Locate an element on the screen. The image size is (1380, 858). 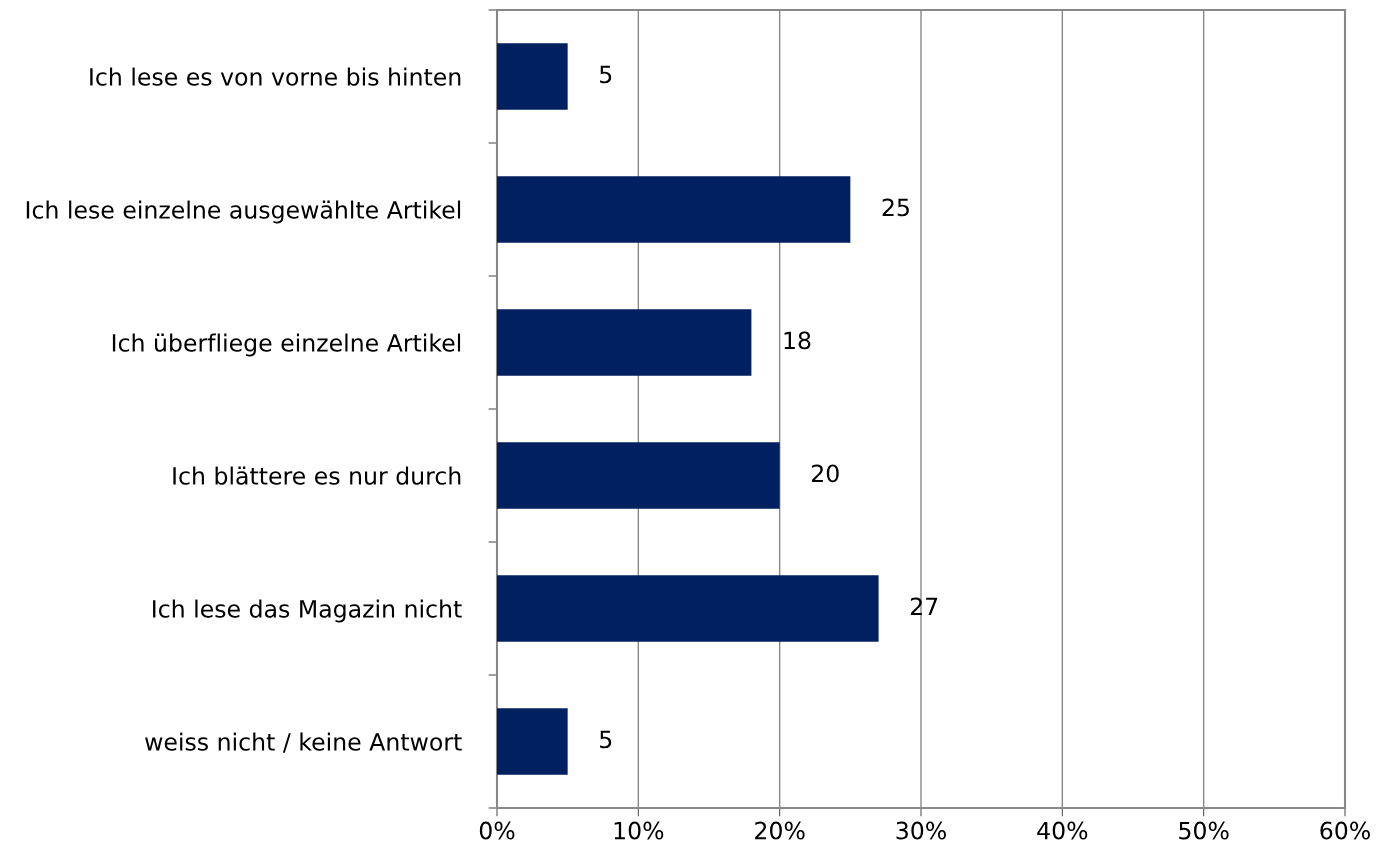
x-tick-label: 30% is located at coordinates (921, 830).